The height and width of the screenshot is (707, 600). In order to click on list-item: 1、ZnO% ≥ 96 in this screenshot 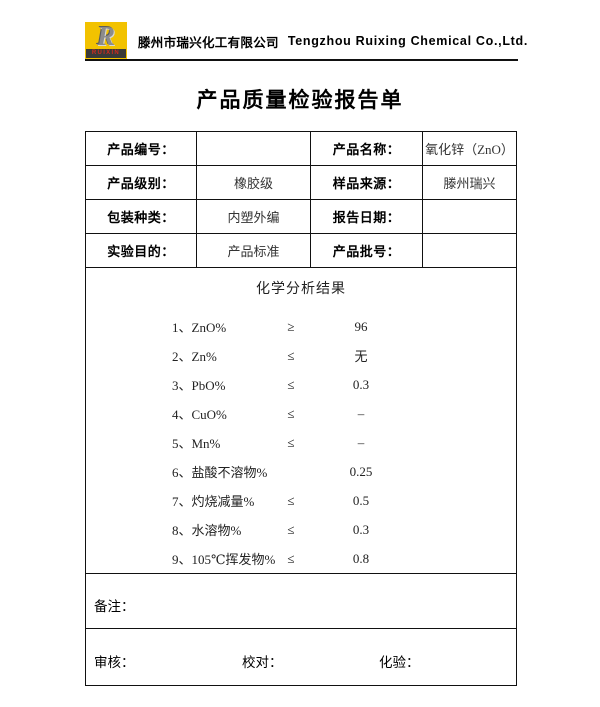, I will do `click(301, 326)`.